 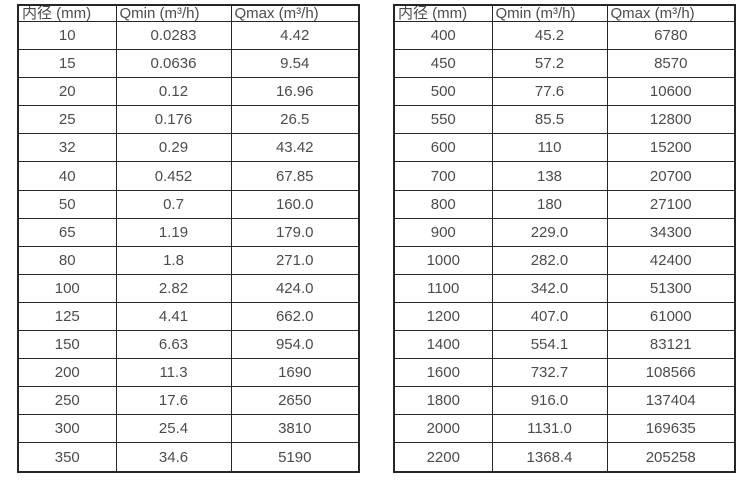 I want to click on table-cell: 732.7, so click(x=549, y=373).